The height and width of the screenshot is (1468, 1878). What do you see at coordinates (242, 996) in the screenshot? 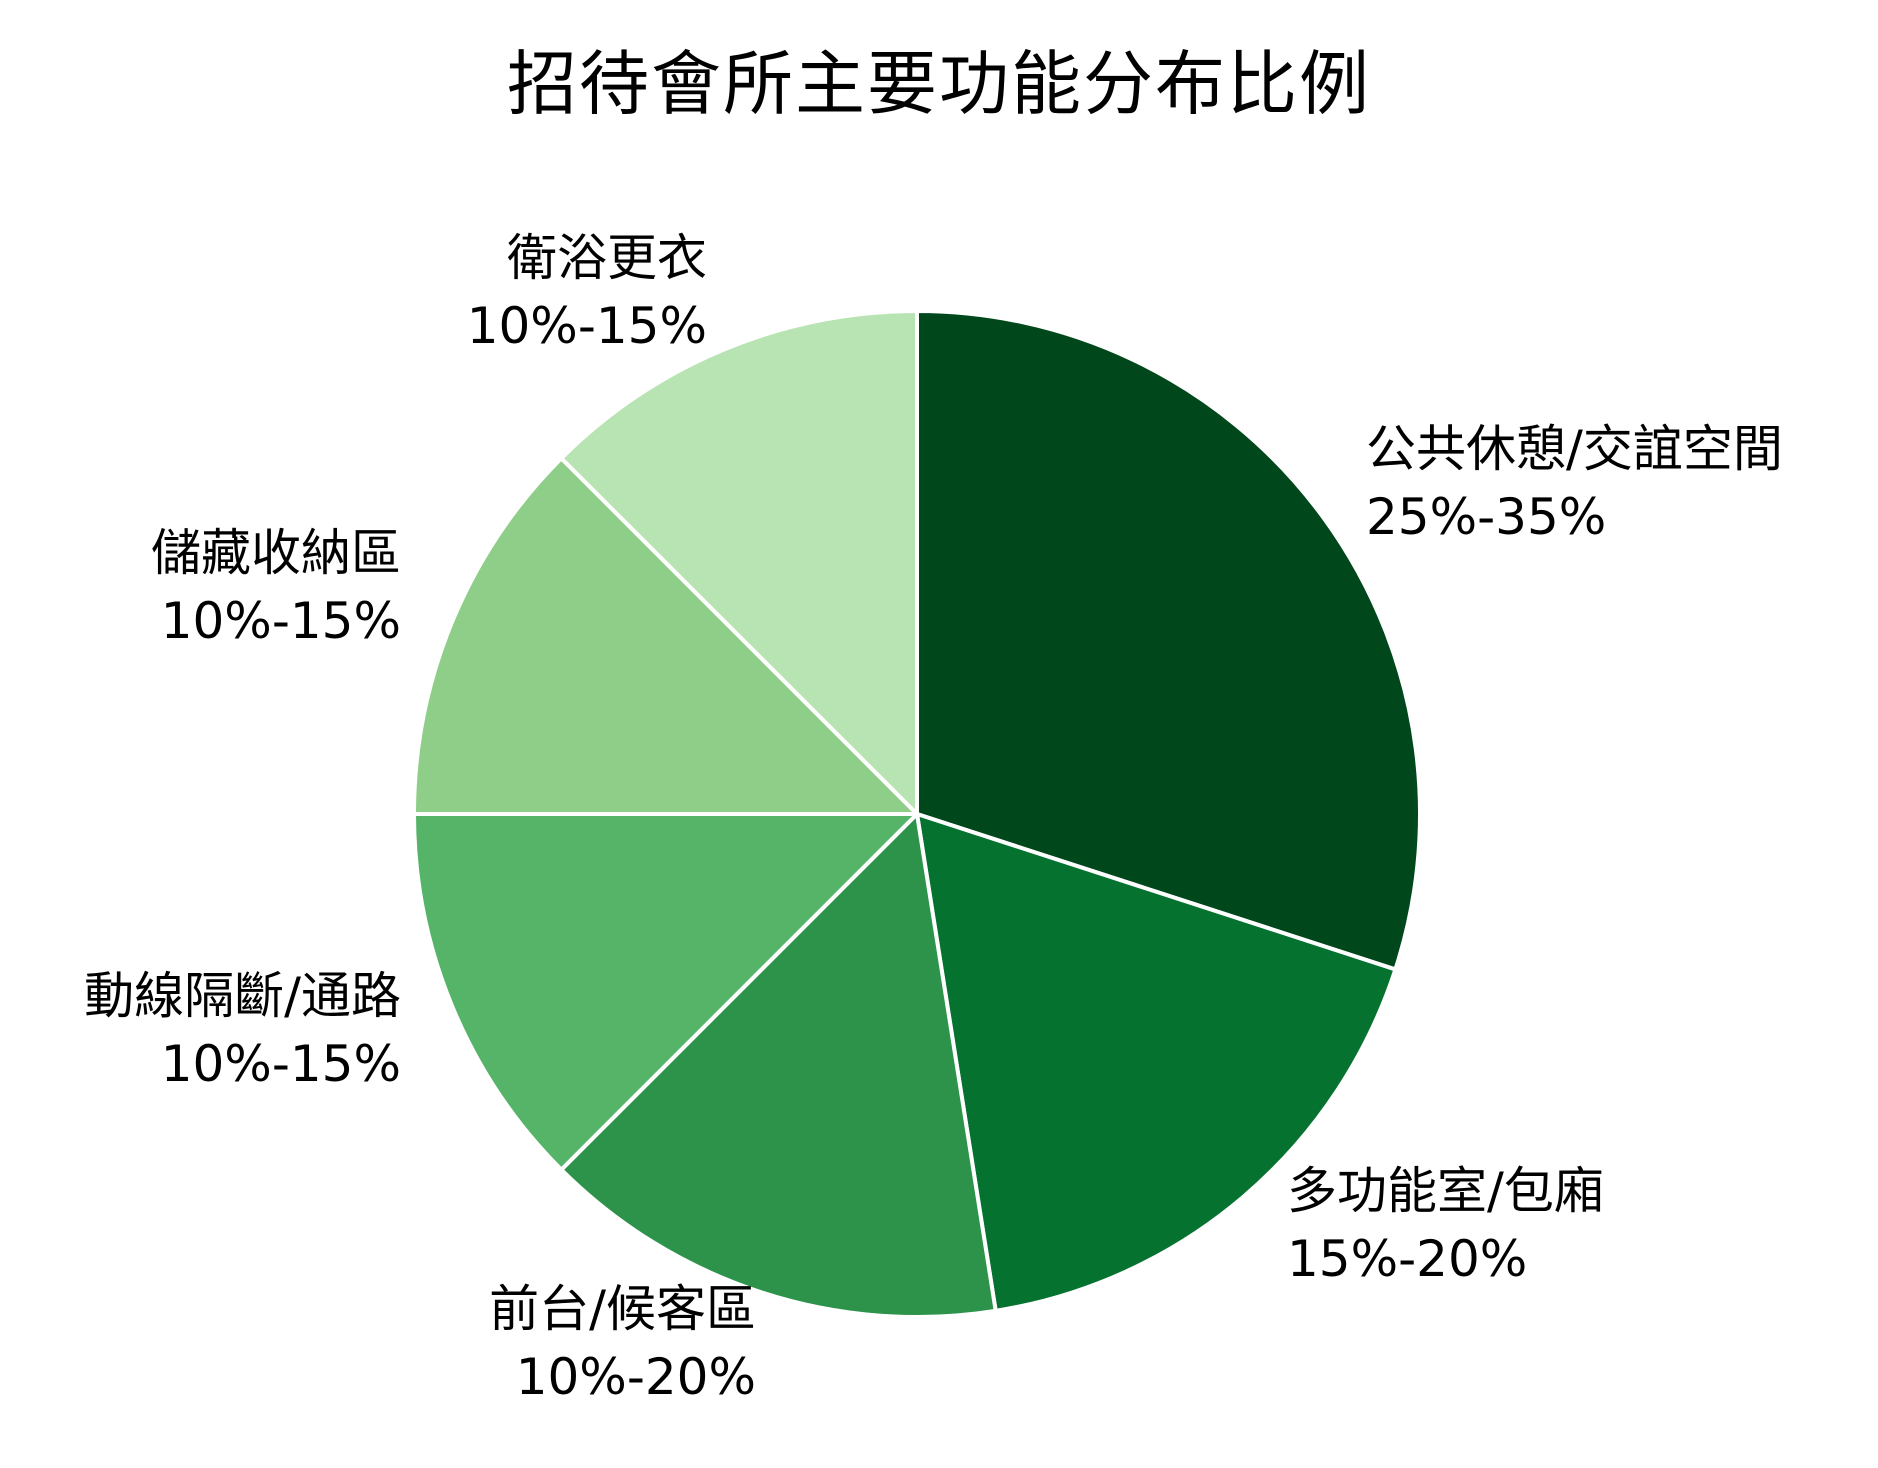
I see `slice-label-name: 動線隔斷/通路` at bounding box center [242, 996].